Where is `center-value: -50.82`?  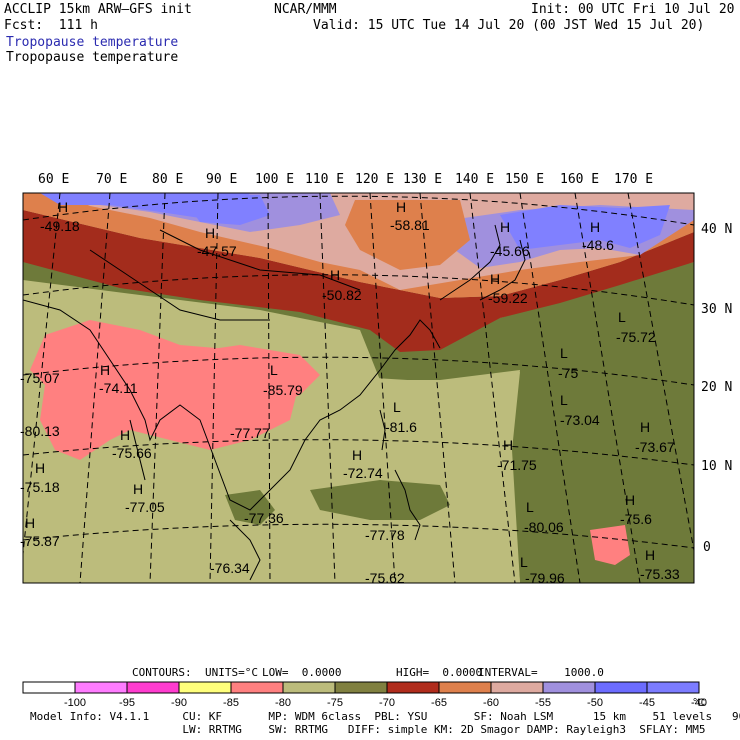 center-value: -50.82 is located at coordinates (342, 295).